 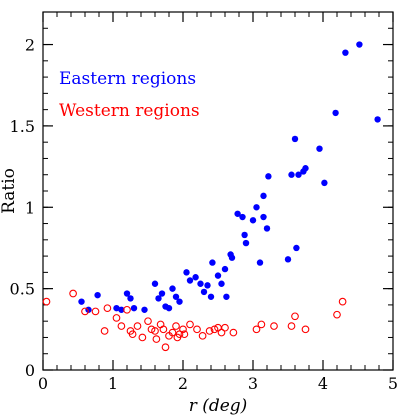 I want to click on x-tick-label: 5, so click(x=393, y=383).